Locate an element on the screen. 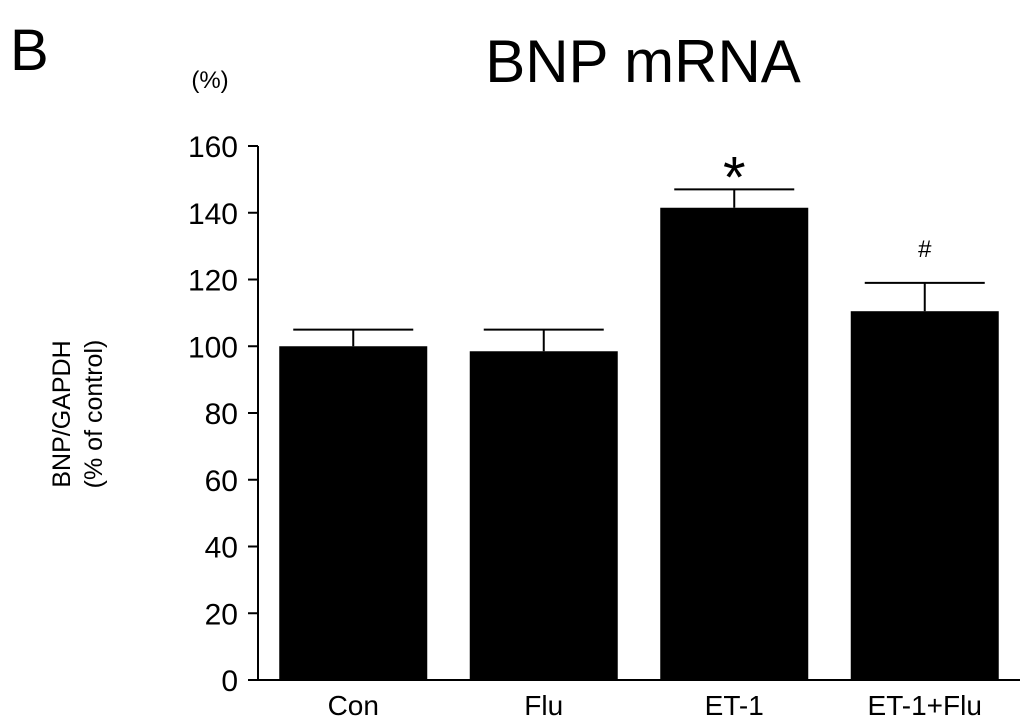 The width and height of the screenshot is (1024, 720). y-axis-title: BNP/GAPDH (% of control) is located at coordinates (78, 414).